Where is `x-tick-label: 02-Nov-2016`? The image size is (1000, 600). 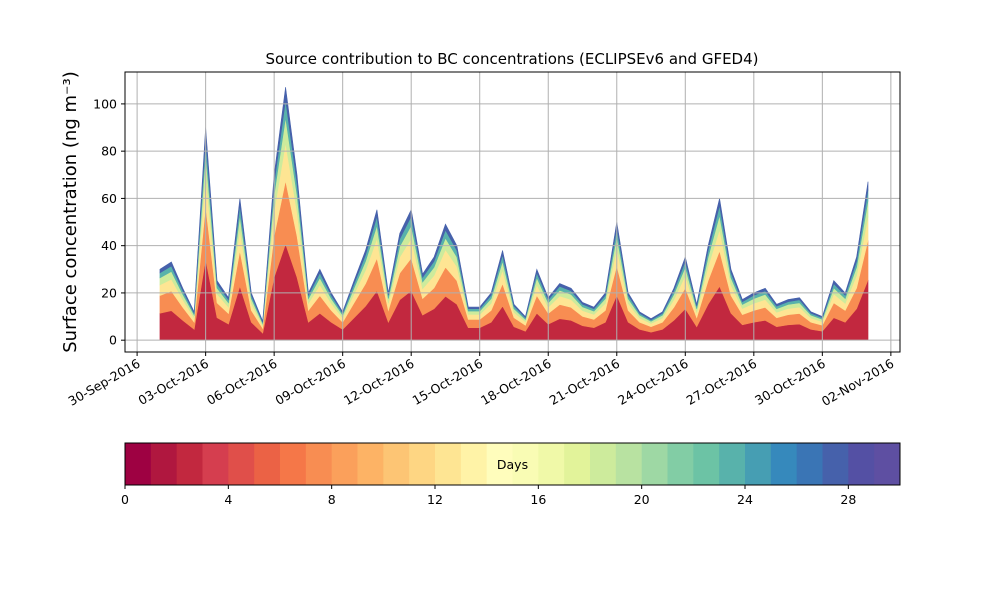
x-tick-label: 02-Nov-2016 is located at coordinates (858, 382).